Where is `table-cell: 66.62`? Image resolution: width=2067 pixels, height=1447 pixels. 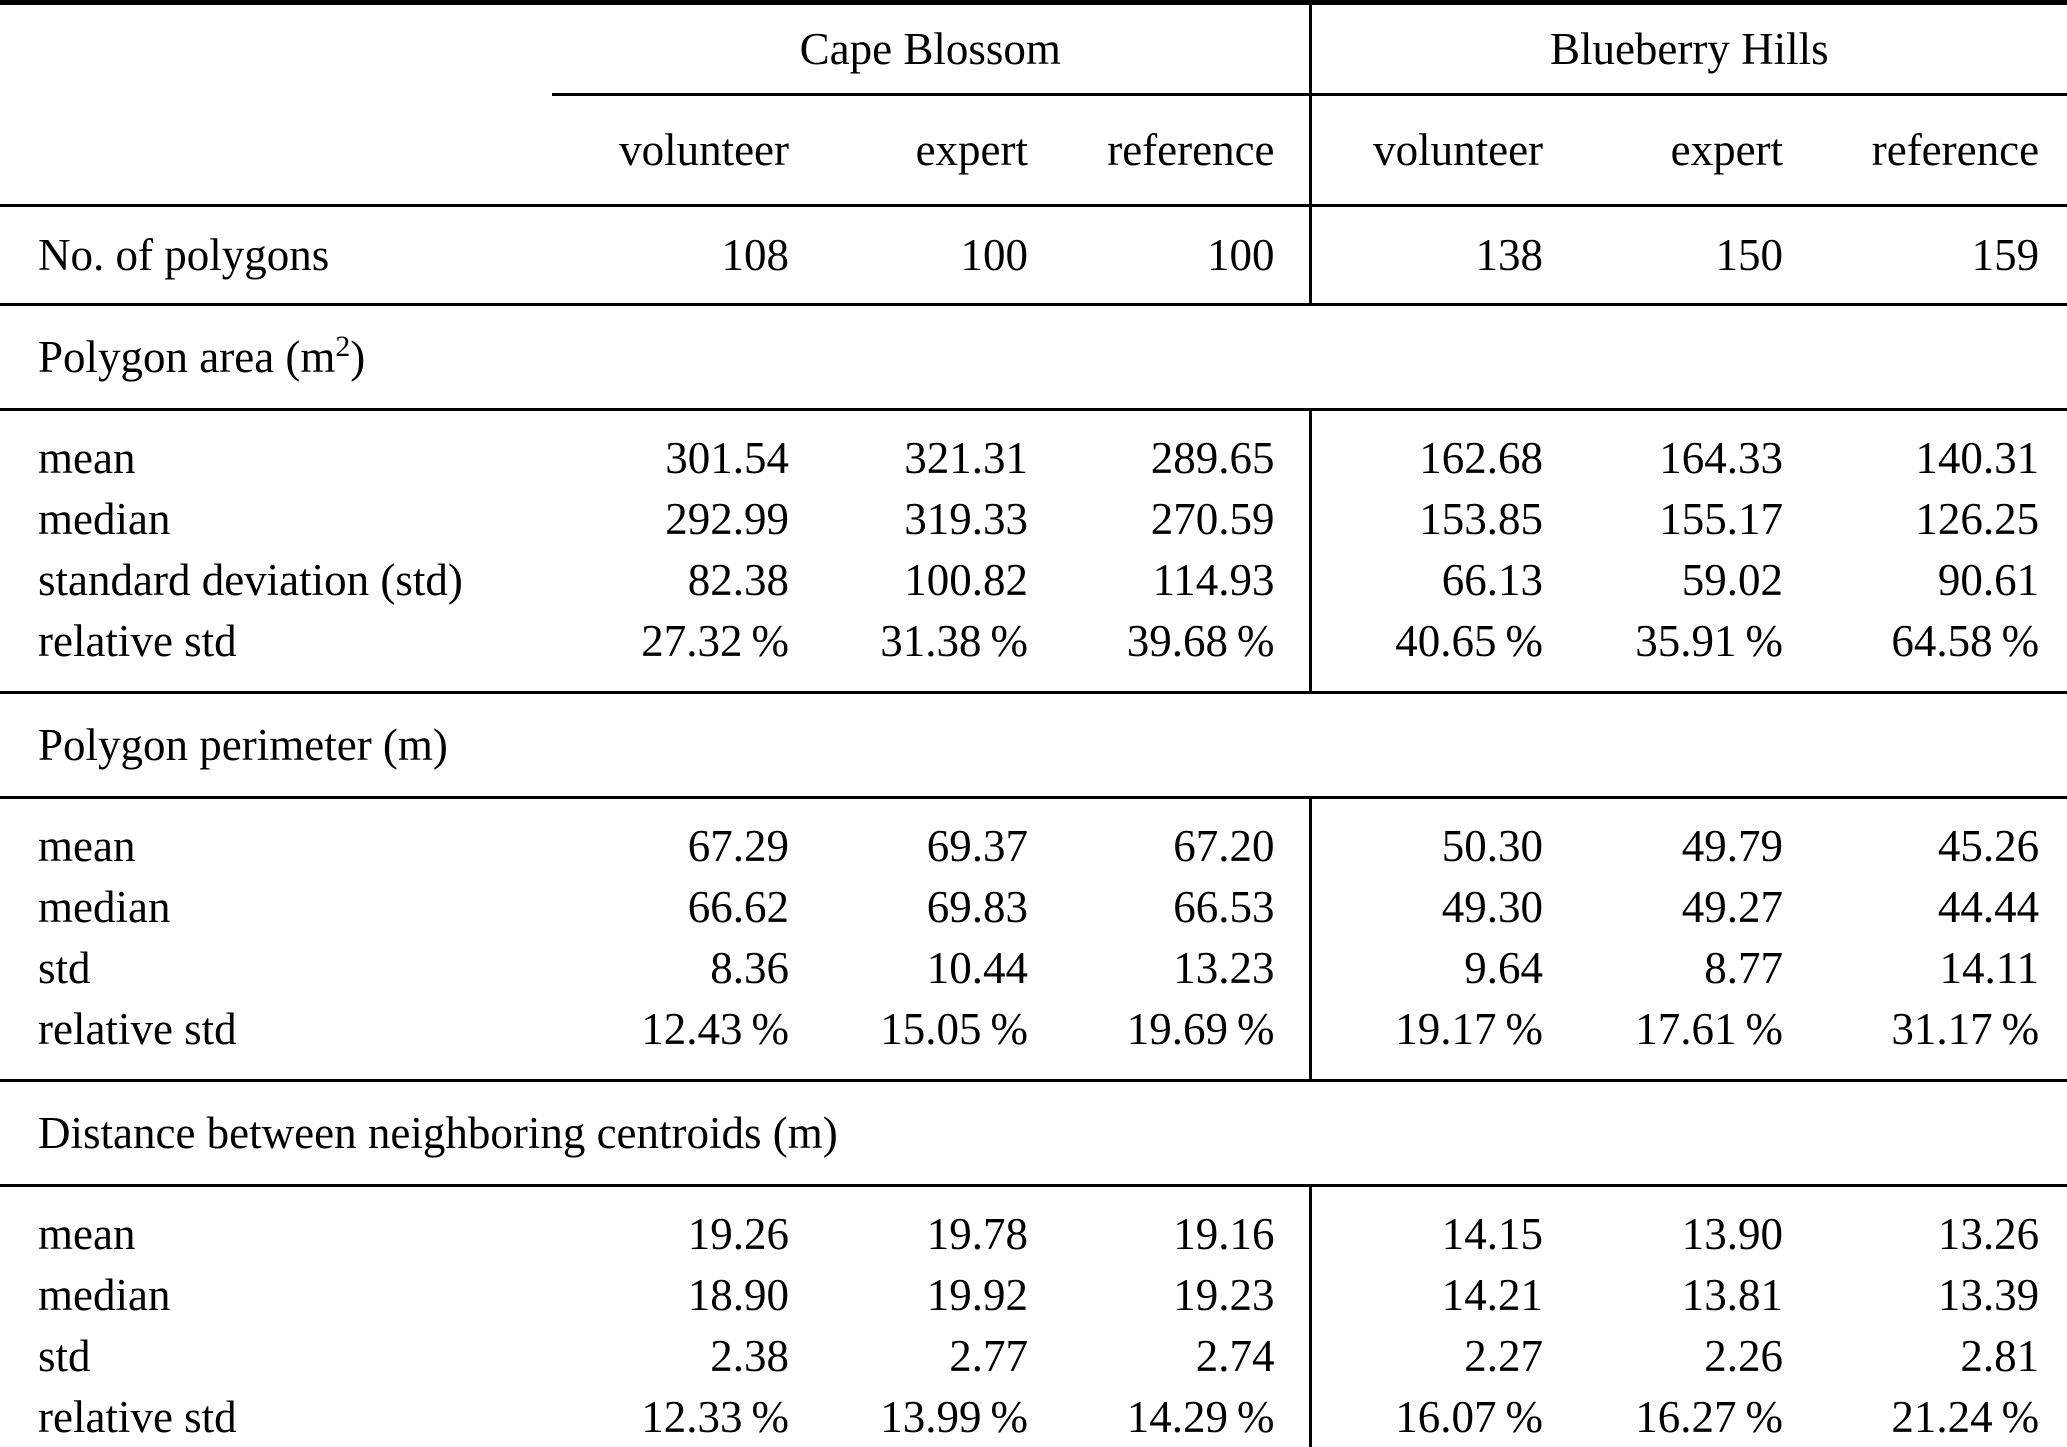
table-cell: 66.62 is located at coordinates (738, 906).